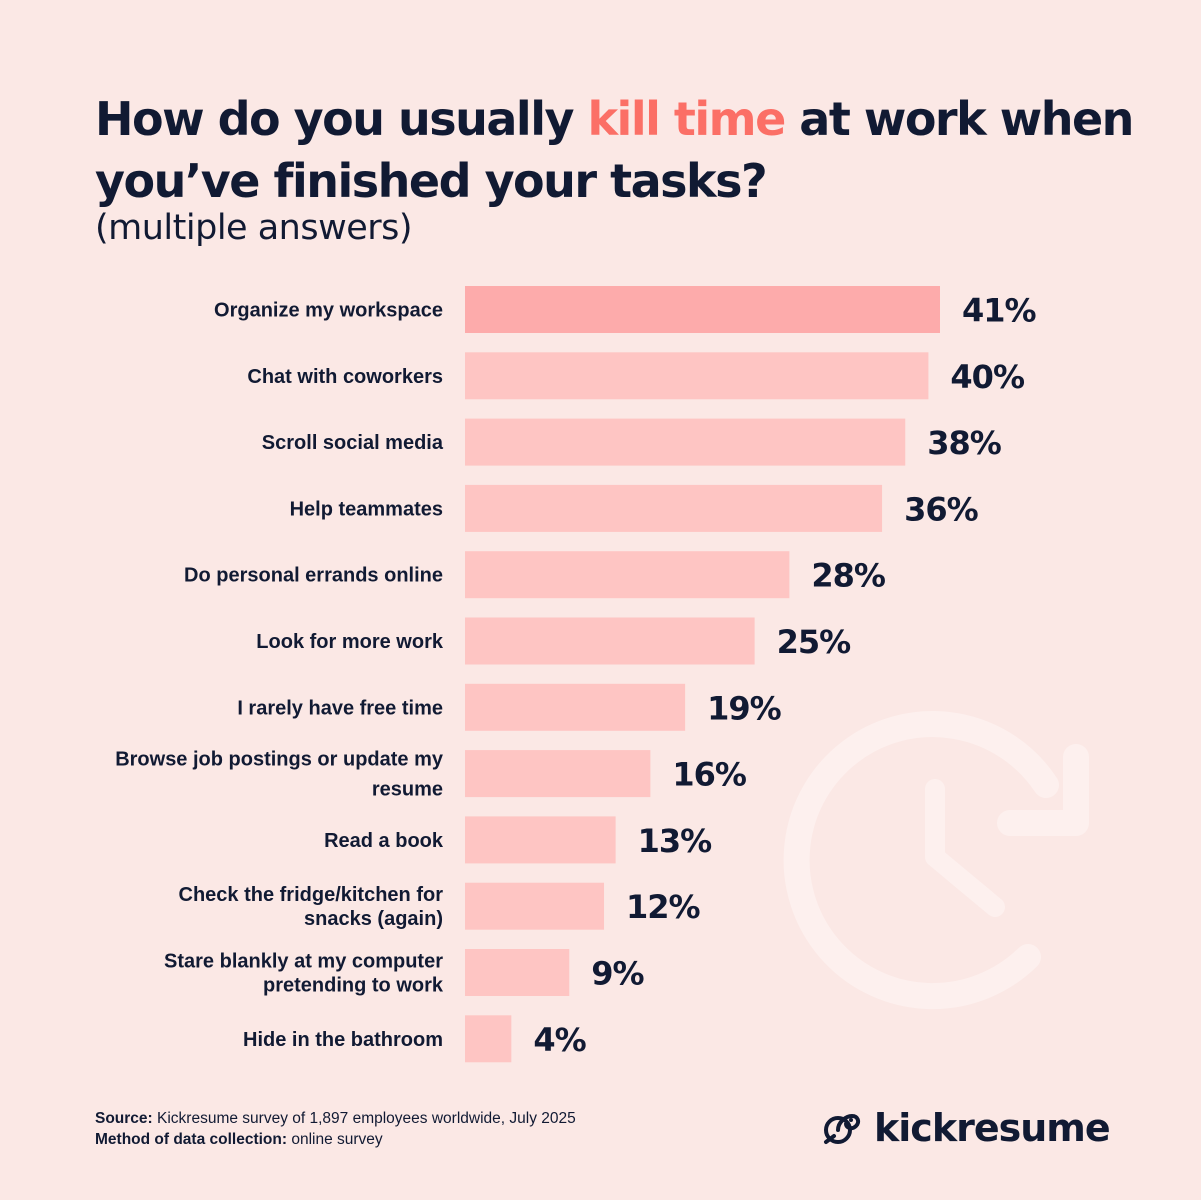 The width and height of the screenshot is (1201, 1200). What do you see at coordinates (191, 1139) in the screenshot?
I see `method-label: Method of data collection:` at bounding box center [191, 1139].